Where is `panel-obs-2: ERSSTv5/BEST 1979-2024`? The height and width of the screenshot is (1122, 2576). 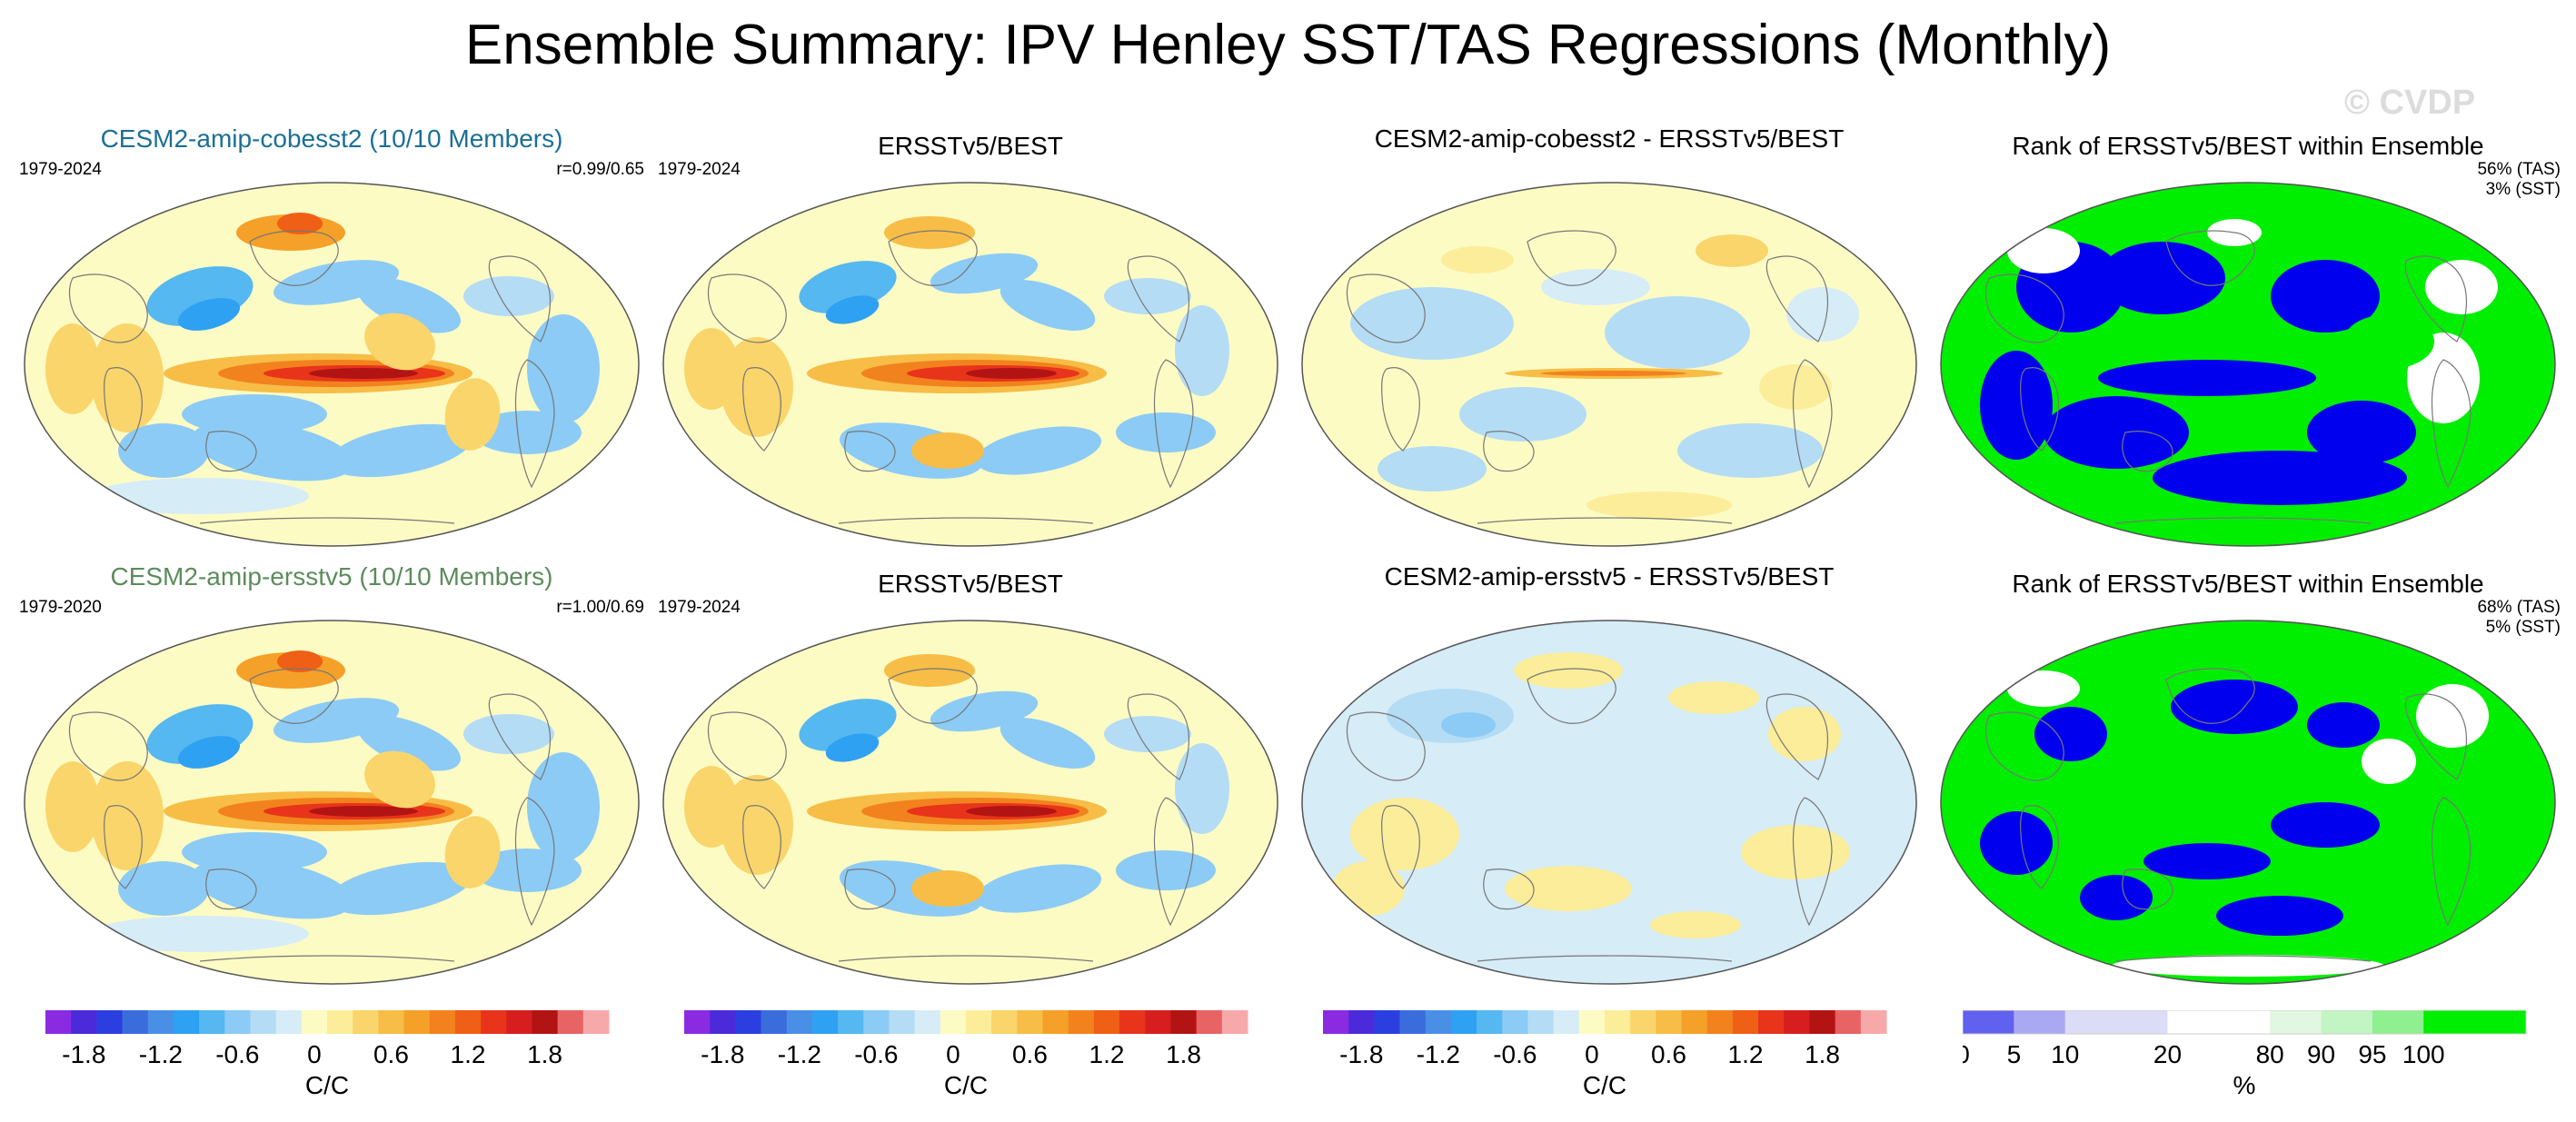
panel-obs-2: ERSSTv5/BEST 1979-2024 is located at coordinates (970, 775).